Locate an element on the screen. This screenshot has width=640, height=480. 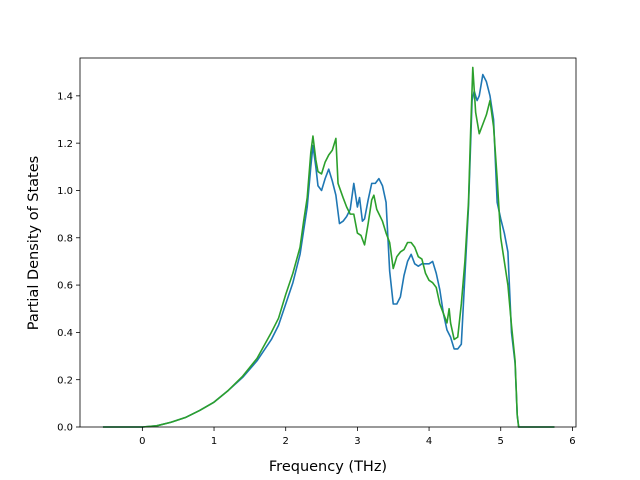
x-axis-ticks: 0 1 2 3 4 5 6 is located at coordinates (357, 437).